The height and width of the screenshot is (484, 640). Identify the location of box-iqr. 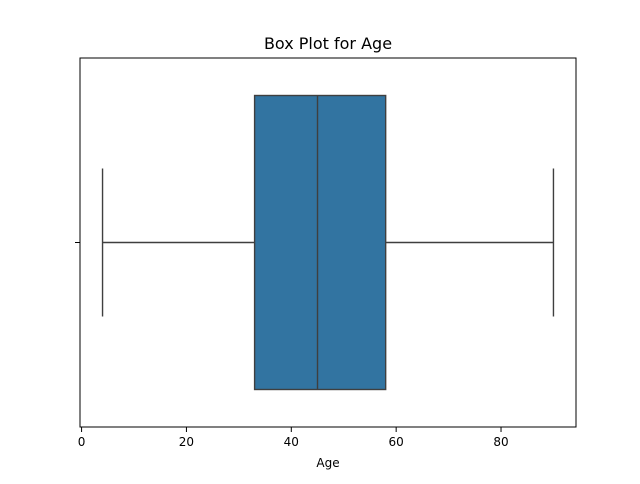
(320, 242).